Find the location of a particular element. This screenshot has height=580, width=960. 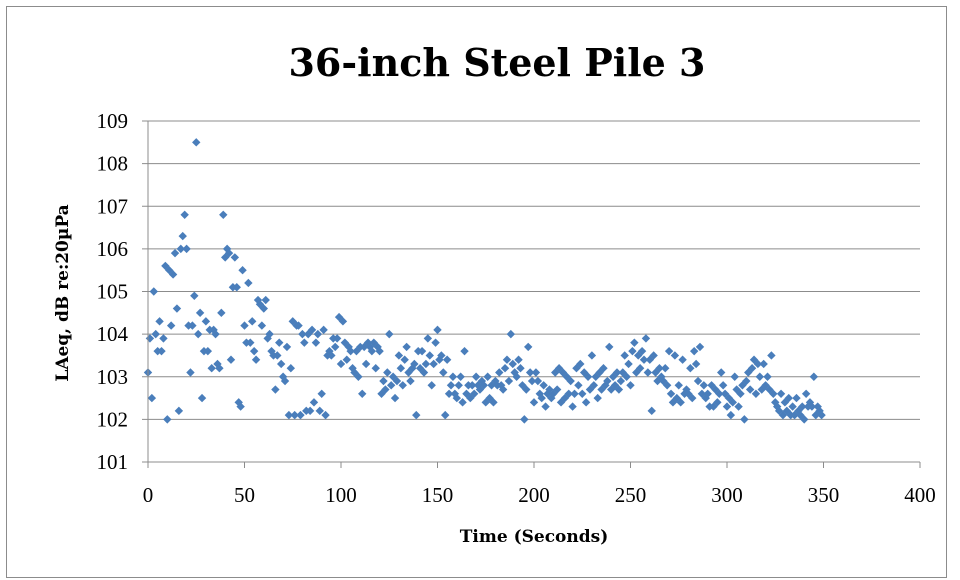

y-tick-label: 108 is located at coordinates (113, 164).